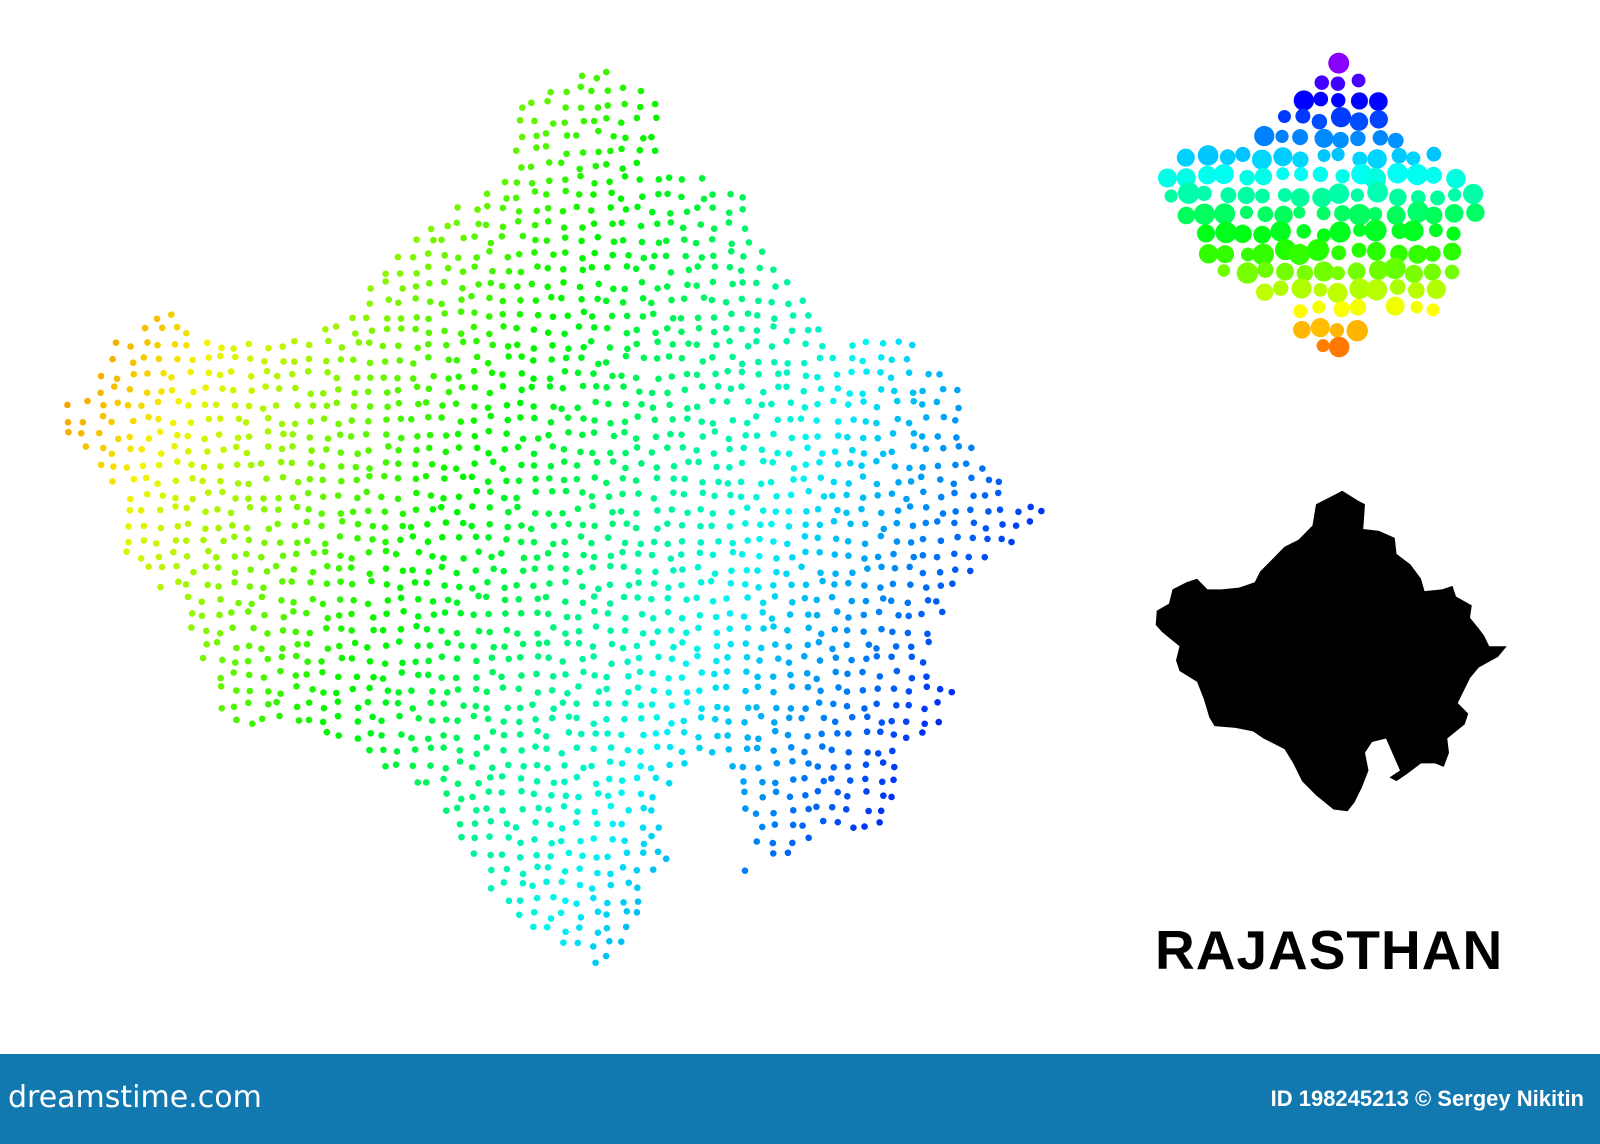 This screenshot has height=1144, width=1600. I want to click on dreamstime-logo: dreamstime.com, so click(135, 1097).